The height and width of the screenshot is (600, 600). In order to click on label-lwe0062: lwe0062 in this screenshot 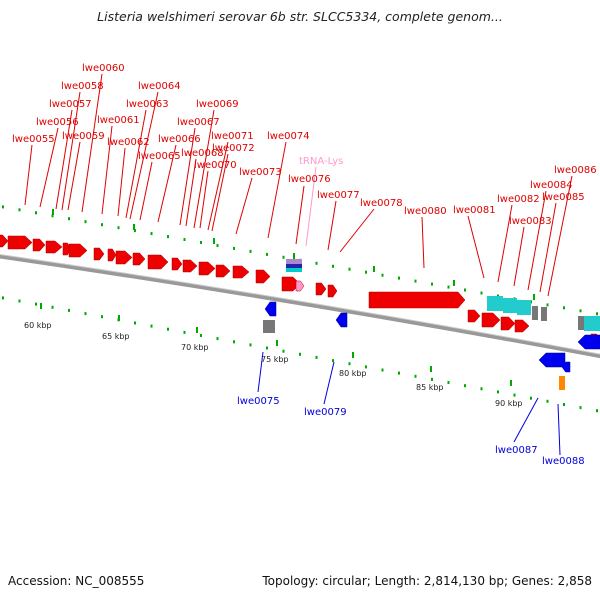, I will do `click(128, 142)`.